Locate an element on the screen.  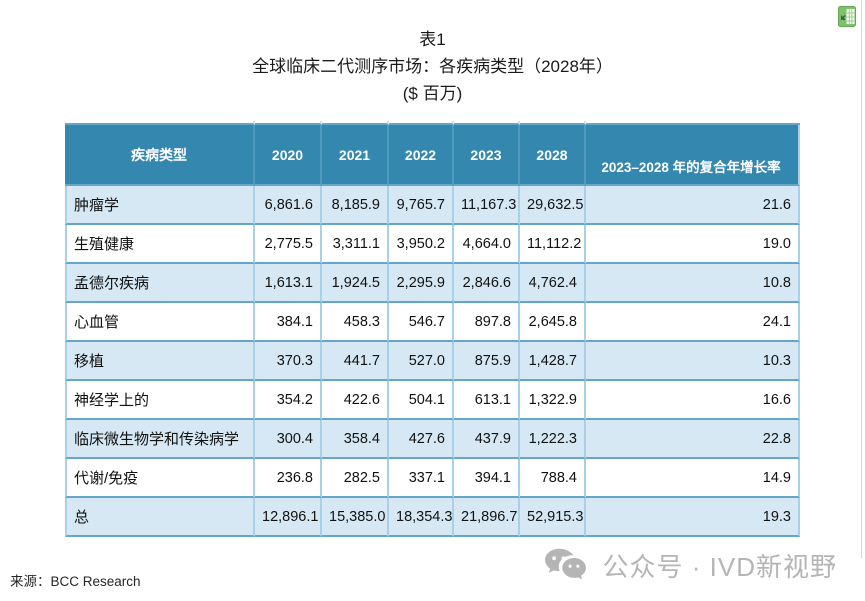
value-cell: 21.6 is located at coordinates (693, 205).